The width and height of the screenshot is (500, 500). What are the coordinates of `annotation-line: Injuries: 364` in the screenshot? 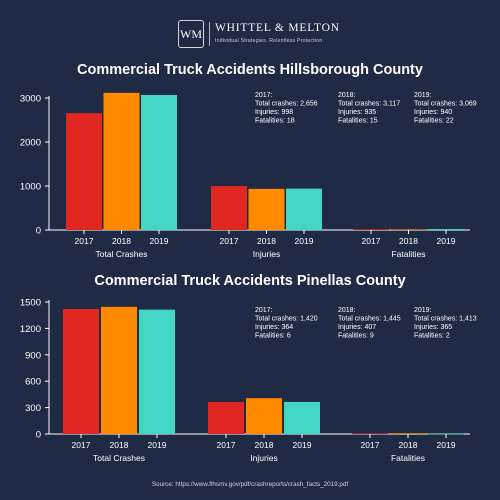 It's located at (274, 327).